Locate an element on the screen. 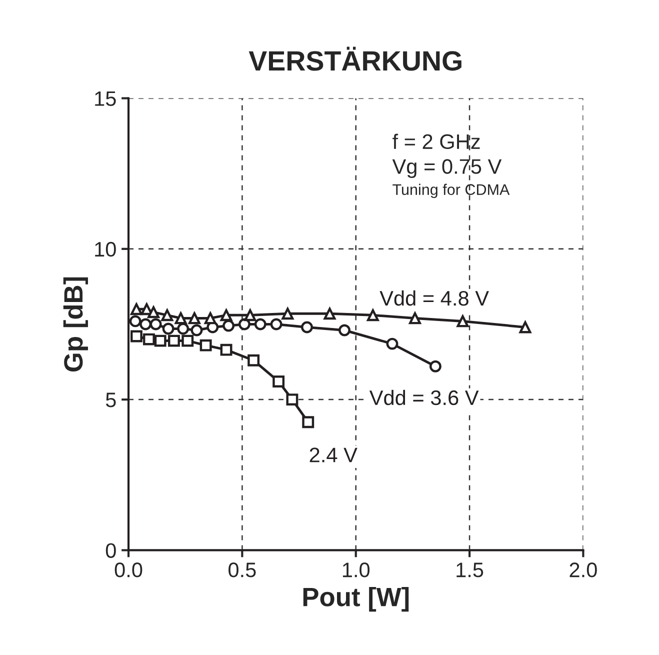  x-tick-label: 1.5 is located at coordinates (470, 570).